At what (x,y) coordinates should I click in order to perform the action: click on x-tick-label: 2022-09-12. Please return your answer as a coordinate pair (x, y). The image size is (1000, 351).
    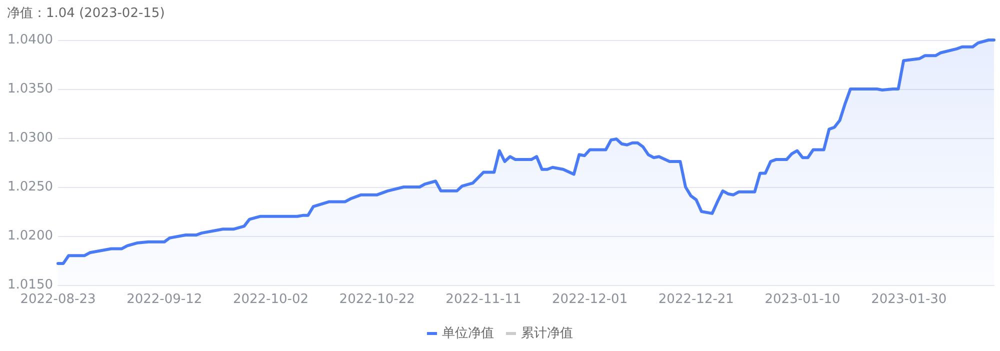
    Looking at the image, I should click on (164, 299).